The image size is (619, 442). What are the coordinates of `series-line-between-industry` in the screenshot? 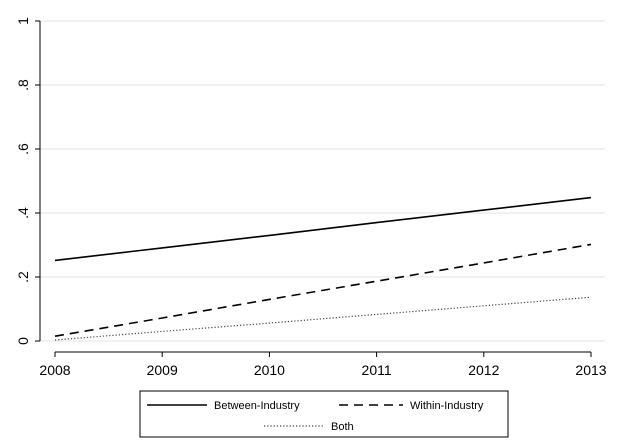 It's located at (323, 229).